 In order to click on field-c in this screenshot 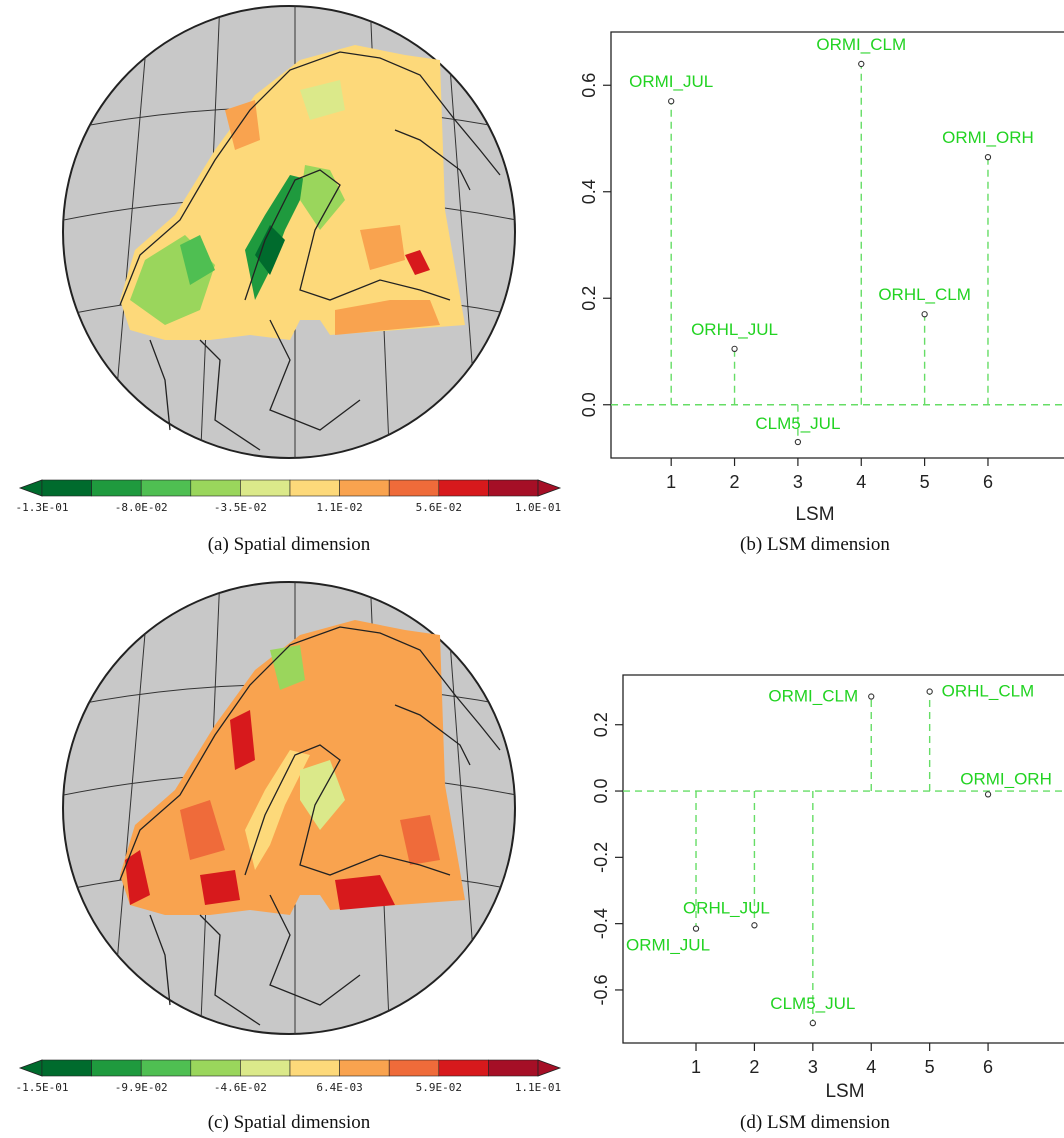, I will do `click(292, 767)`.